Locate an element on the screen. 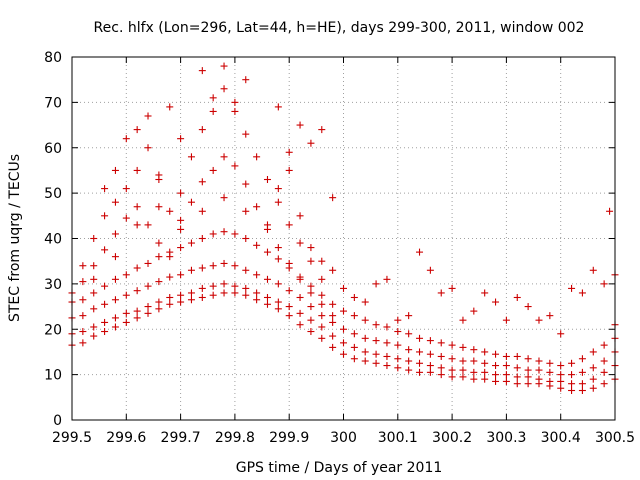 This screenshot has height=480, width=640. y-tick-label: 80 is located at coordinates (53, 58).